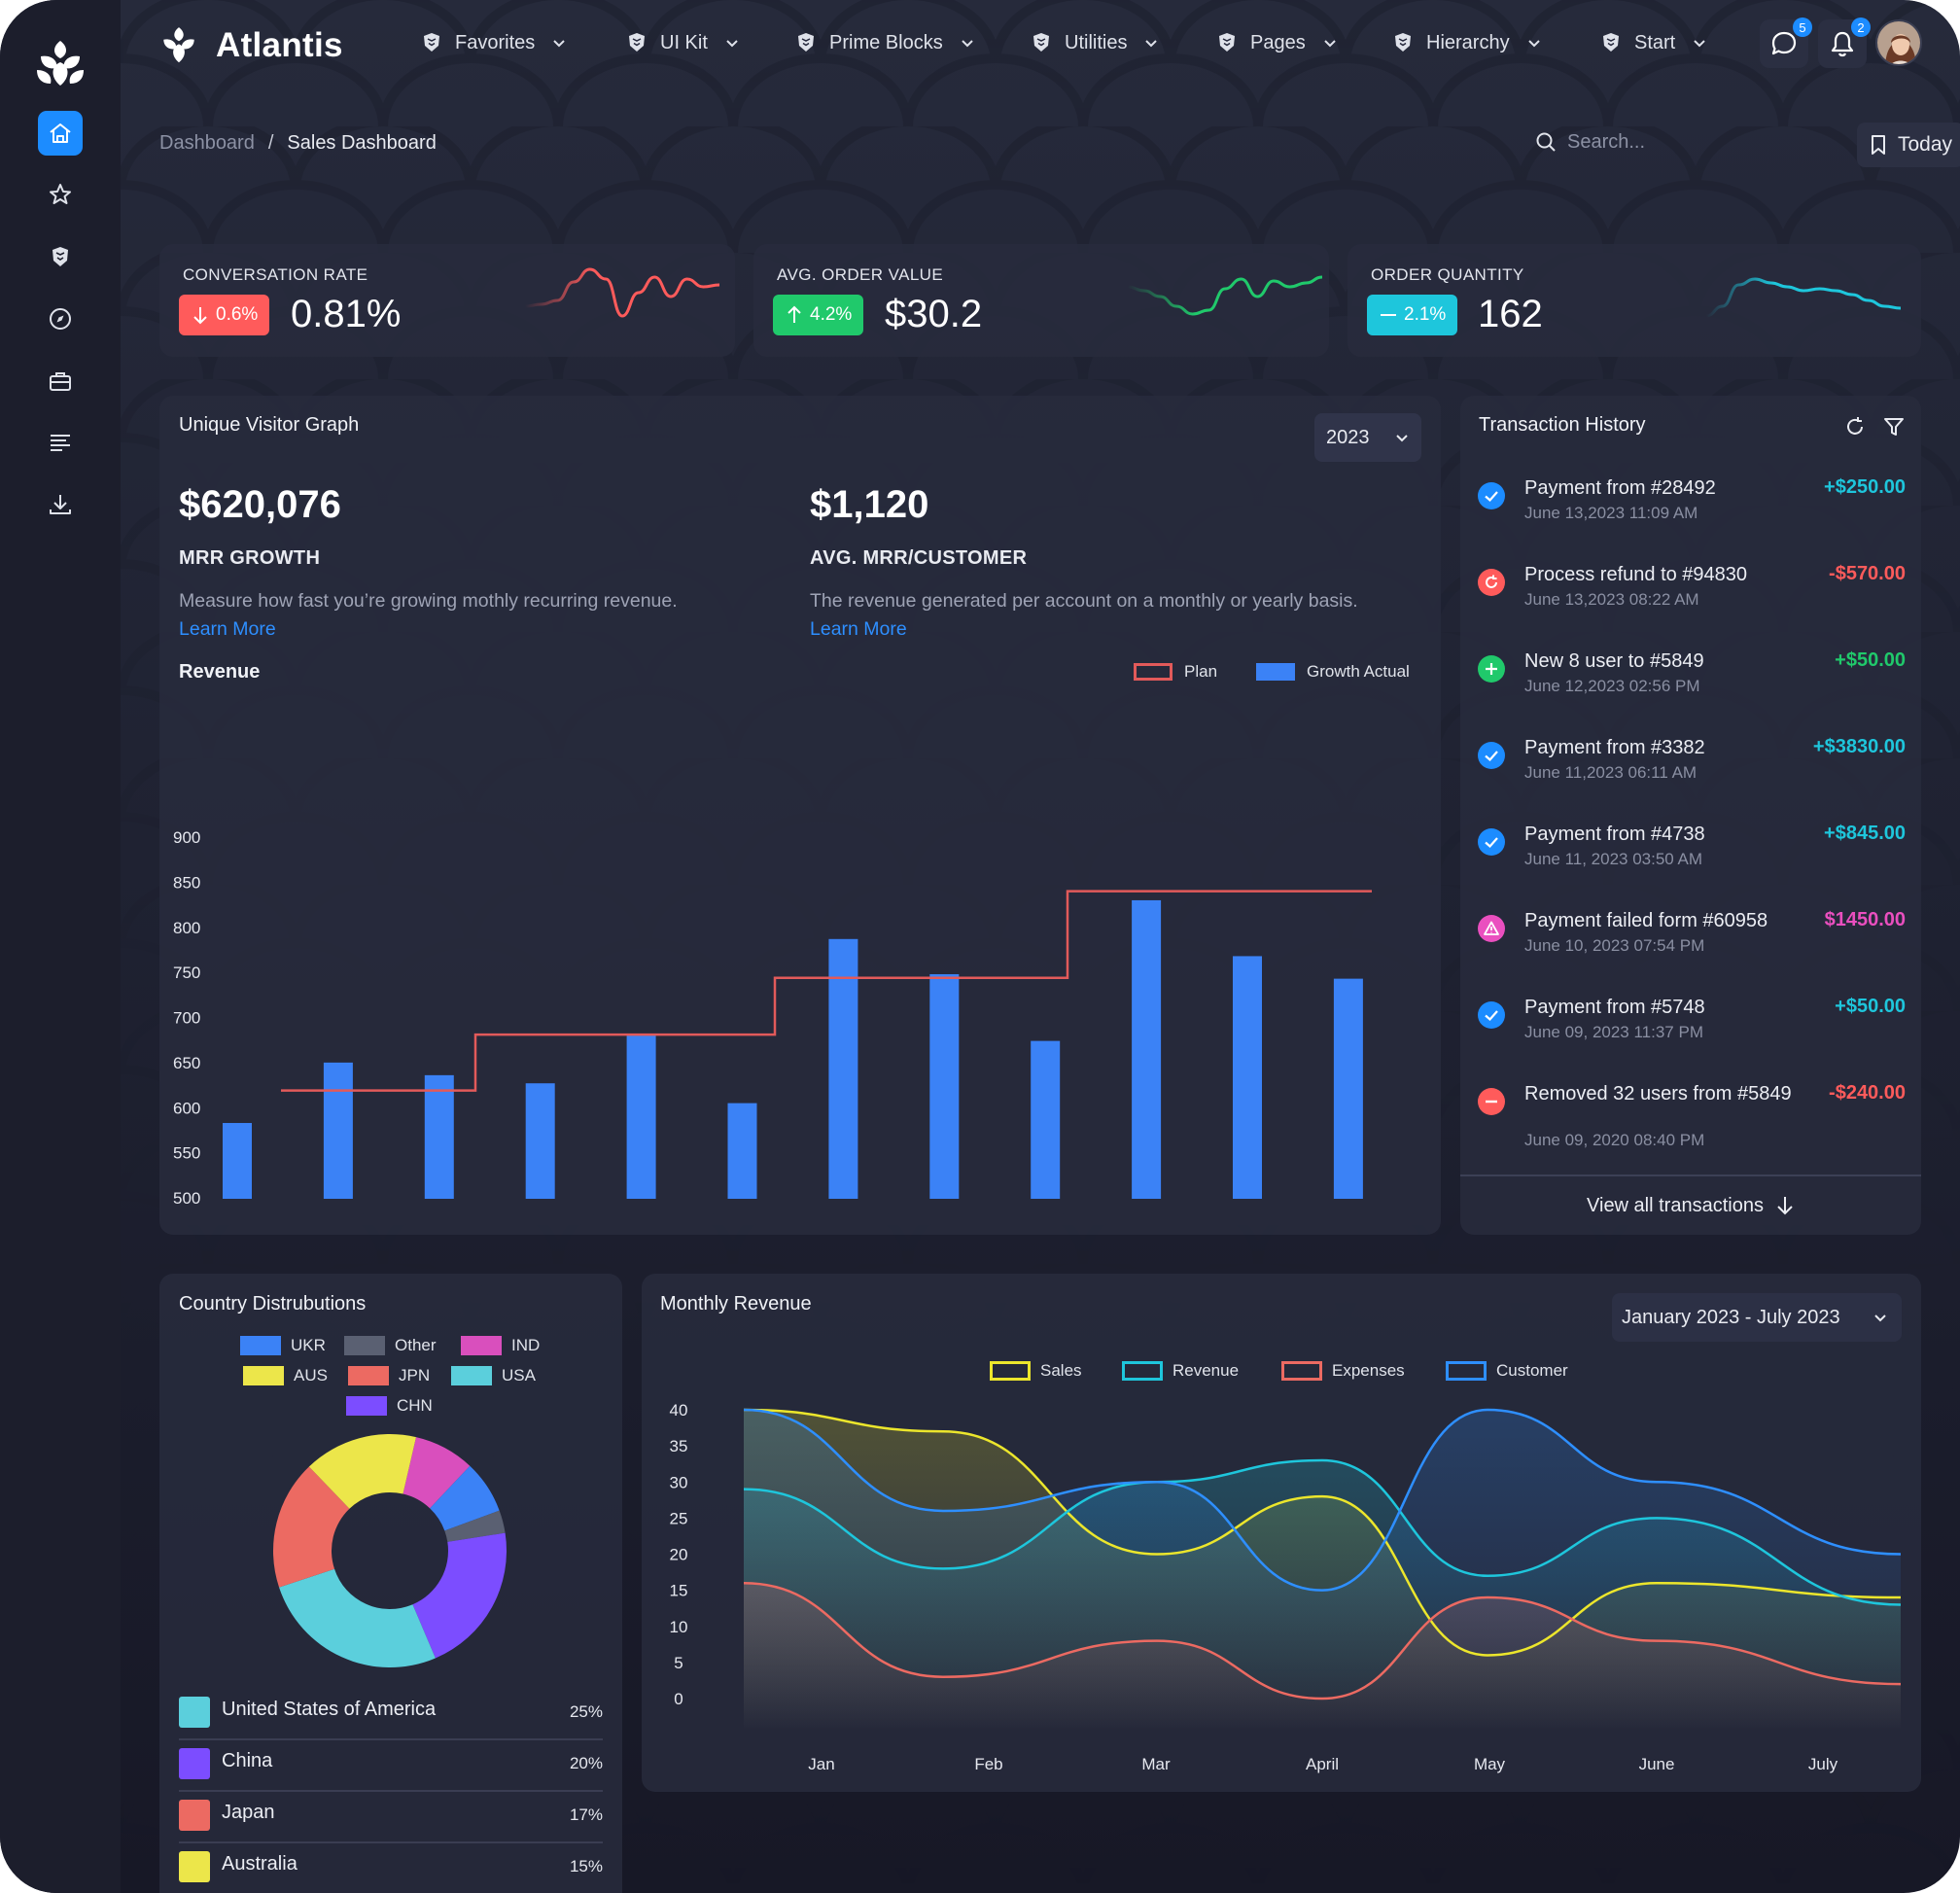 The height and width of the screenshot is (1893, 1960). Describe the element at coordinates (1227, 42) in the screenshot. I see `prime-logo-icon` at that location.